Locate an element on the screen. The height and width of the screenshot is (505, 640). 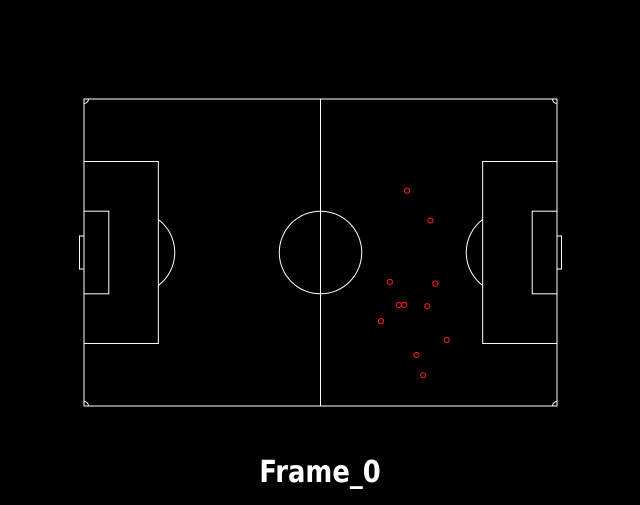
corner-arc-bottom-right is located at coordinates (554, 403).